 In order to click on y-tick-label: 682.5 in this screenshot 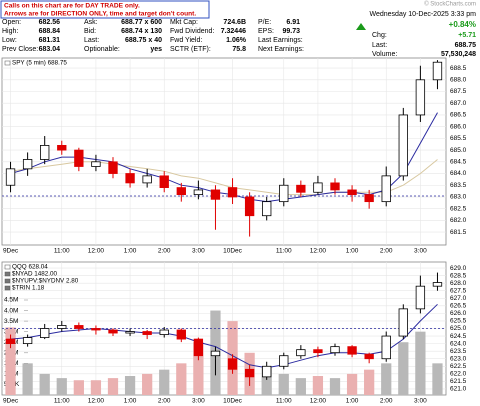, I will do `click(458, 208)`.